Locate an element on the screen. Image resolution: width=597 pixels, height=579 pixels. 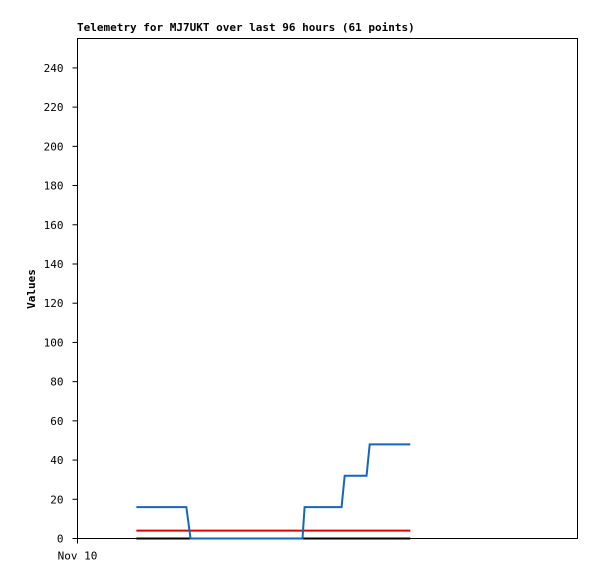
y-tick-label: 100 is located at coordinates (54, 342).